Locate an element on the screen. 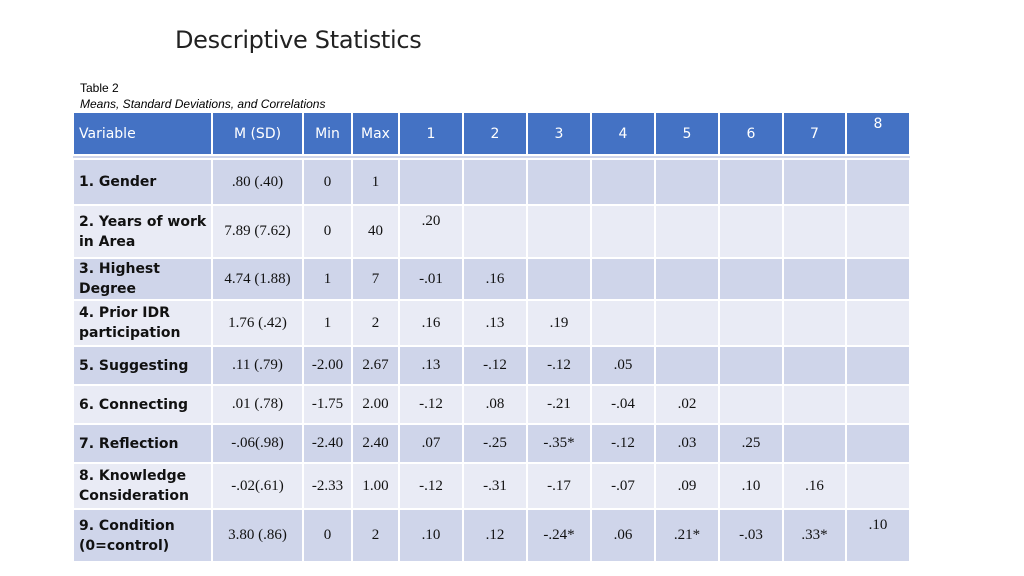  mean-sd-cell: .80 (.40) is located at coordinates (257, 182).